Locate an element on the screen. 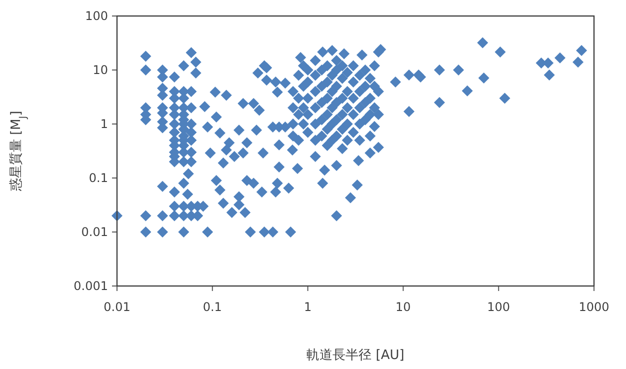  x-tick-label: 100 is located at coordinates (498, 307).